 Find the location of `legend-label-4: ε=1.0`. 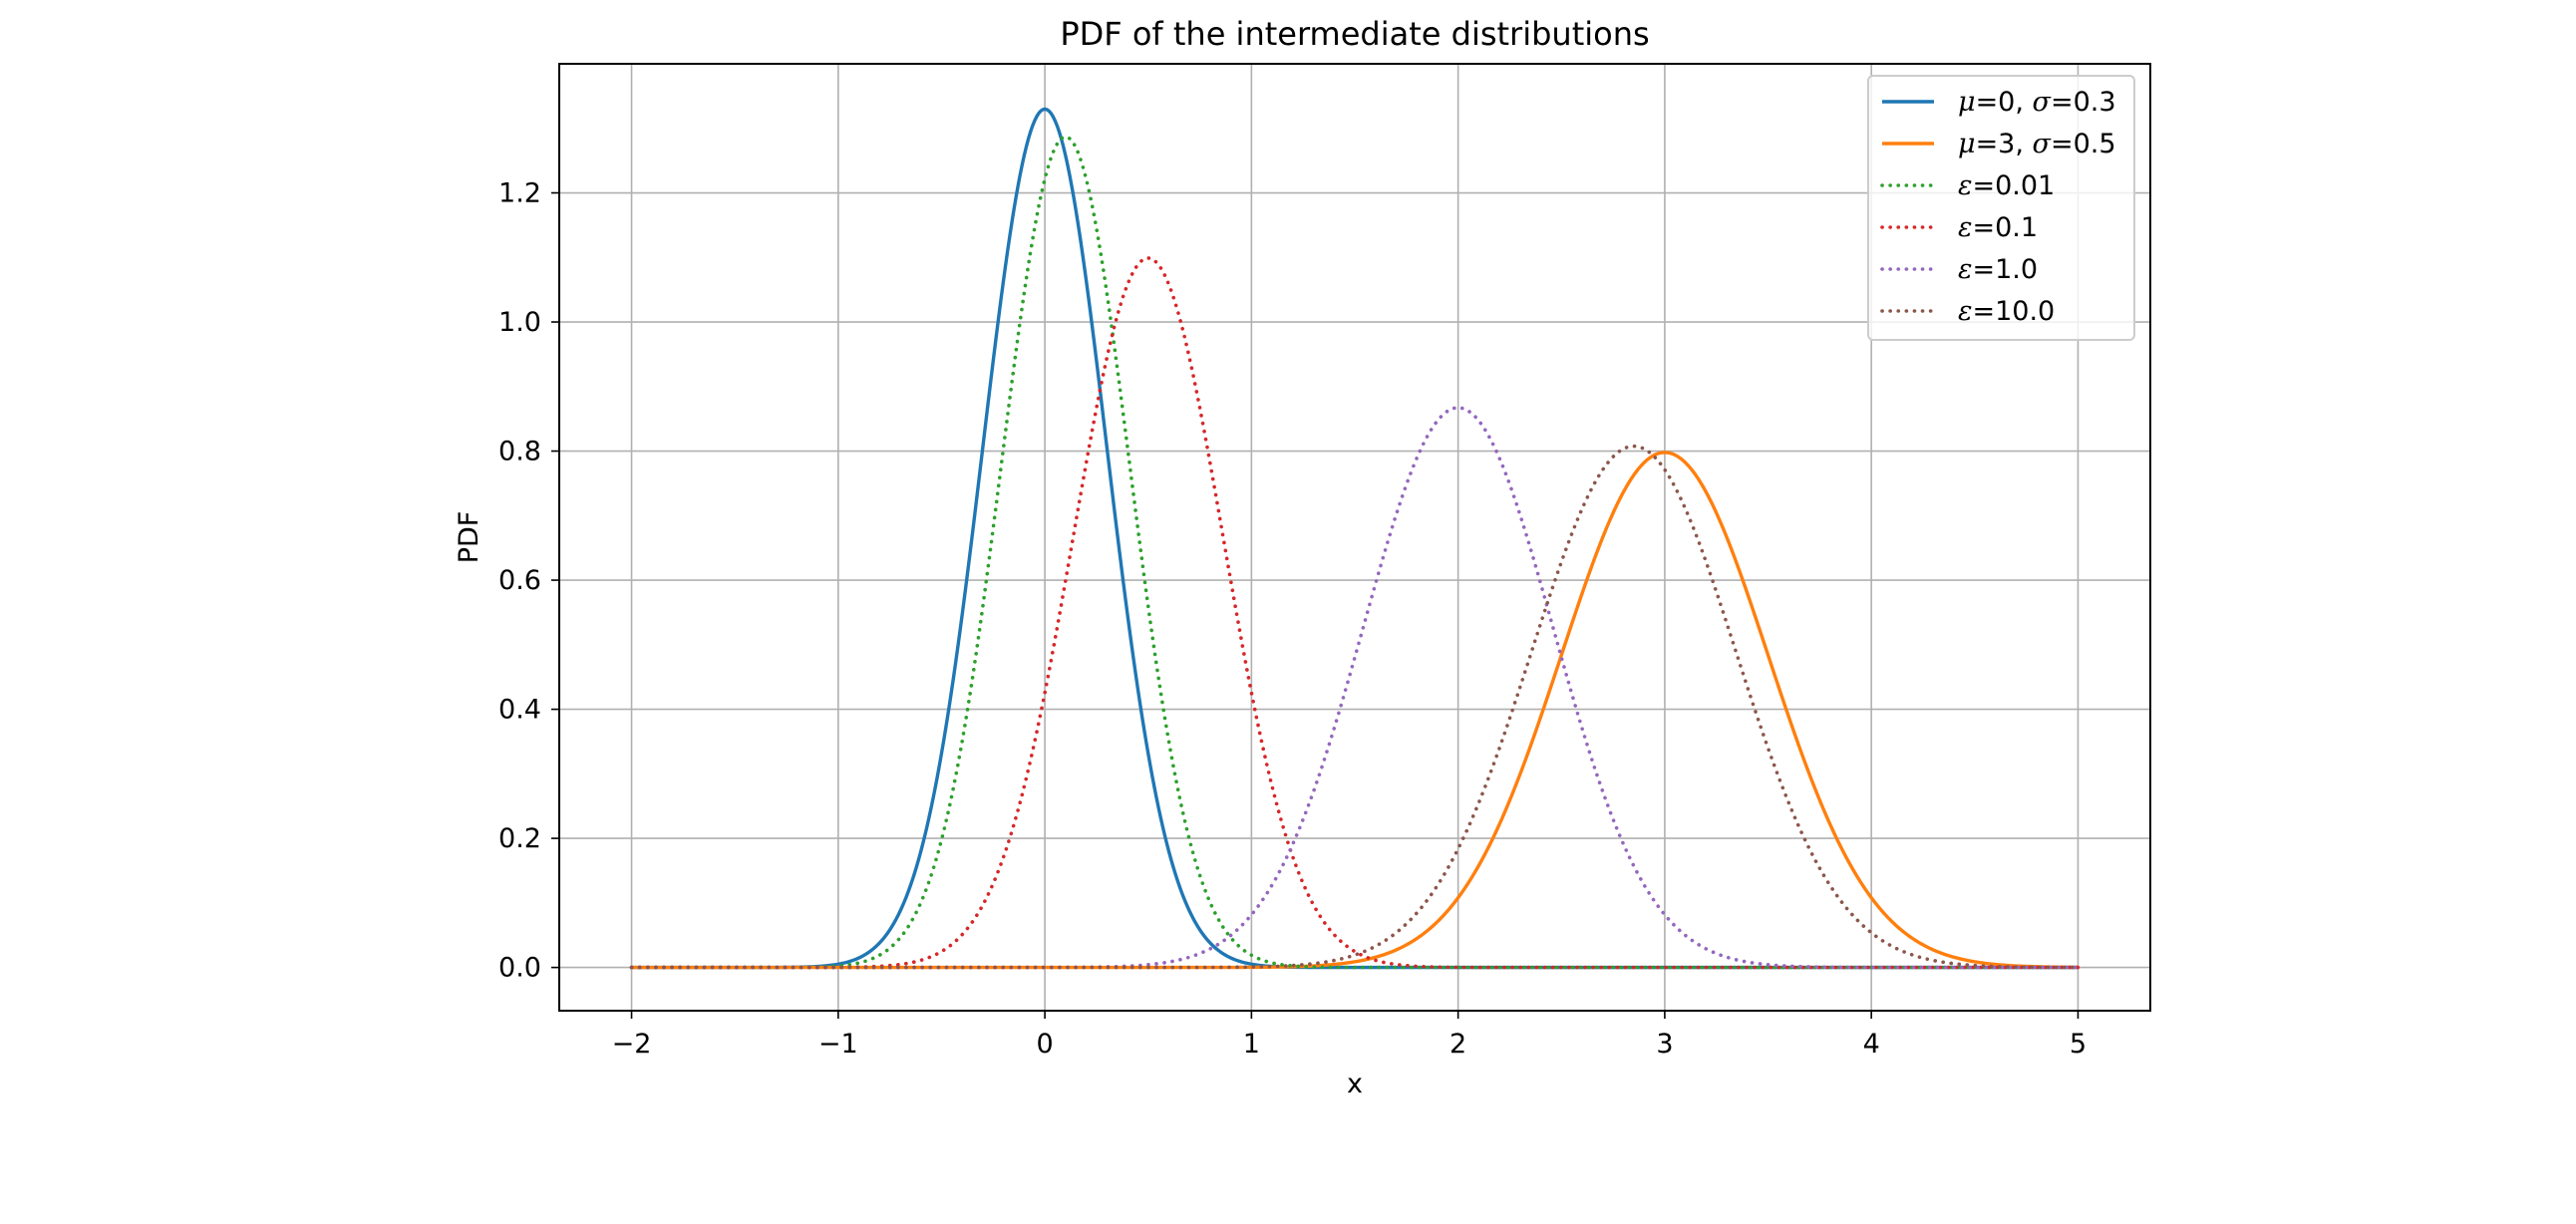

legend-label-4: ε=1.0 is located at coordinates (1998, 269).